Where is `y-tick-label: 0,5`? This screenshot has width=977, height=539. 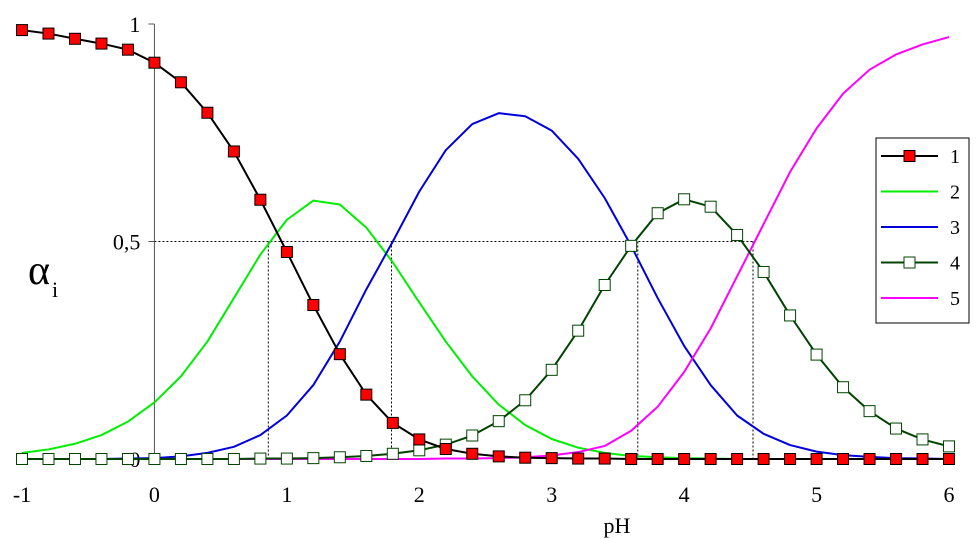 y-tick-label: 0,5 is located at coordinates (127, 242).